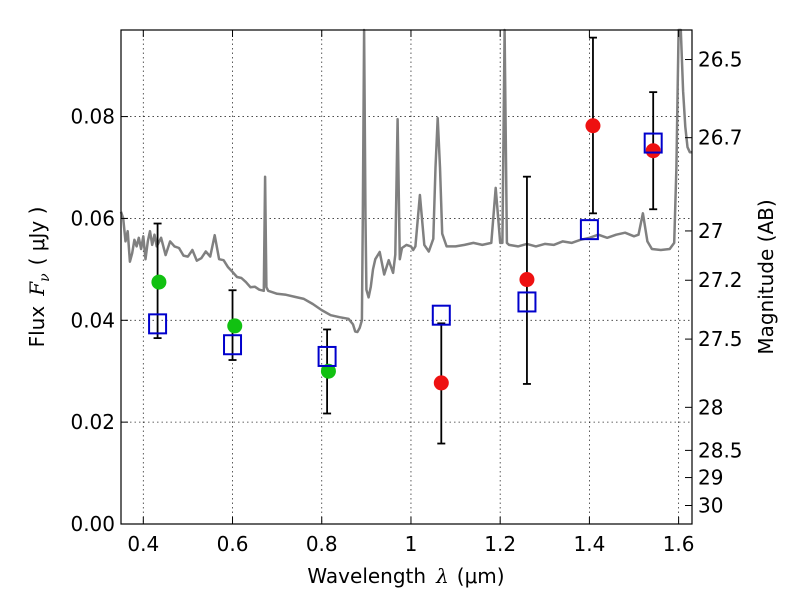 Image resolution: width=800 pixels, height=600 pixels. What do you see at coordinates (92, 117) in the screenshot?
I see `y-tick-label: 0.08` at bounding box center [92, 117].